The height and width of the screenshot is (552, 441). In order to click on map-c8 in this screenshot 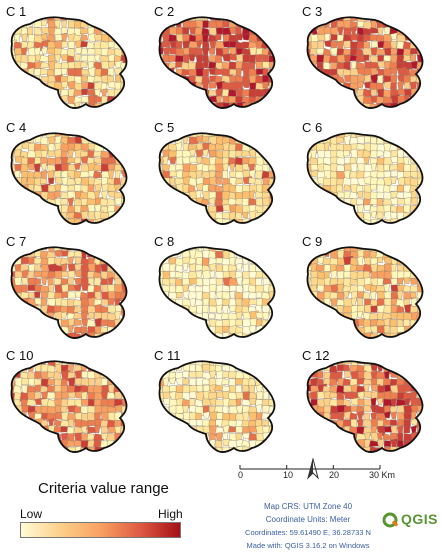, I will do `click(217, 293)`.